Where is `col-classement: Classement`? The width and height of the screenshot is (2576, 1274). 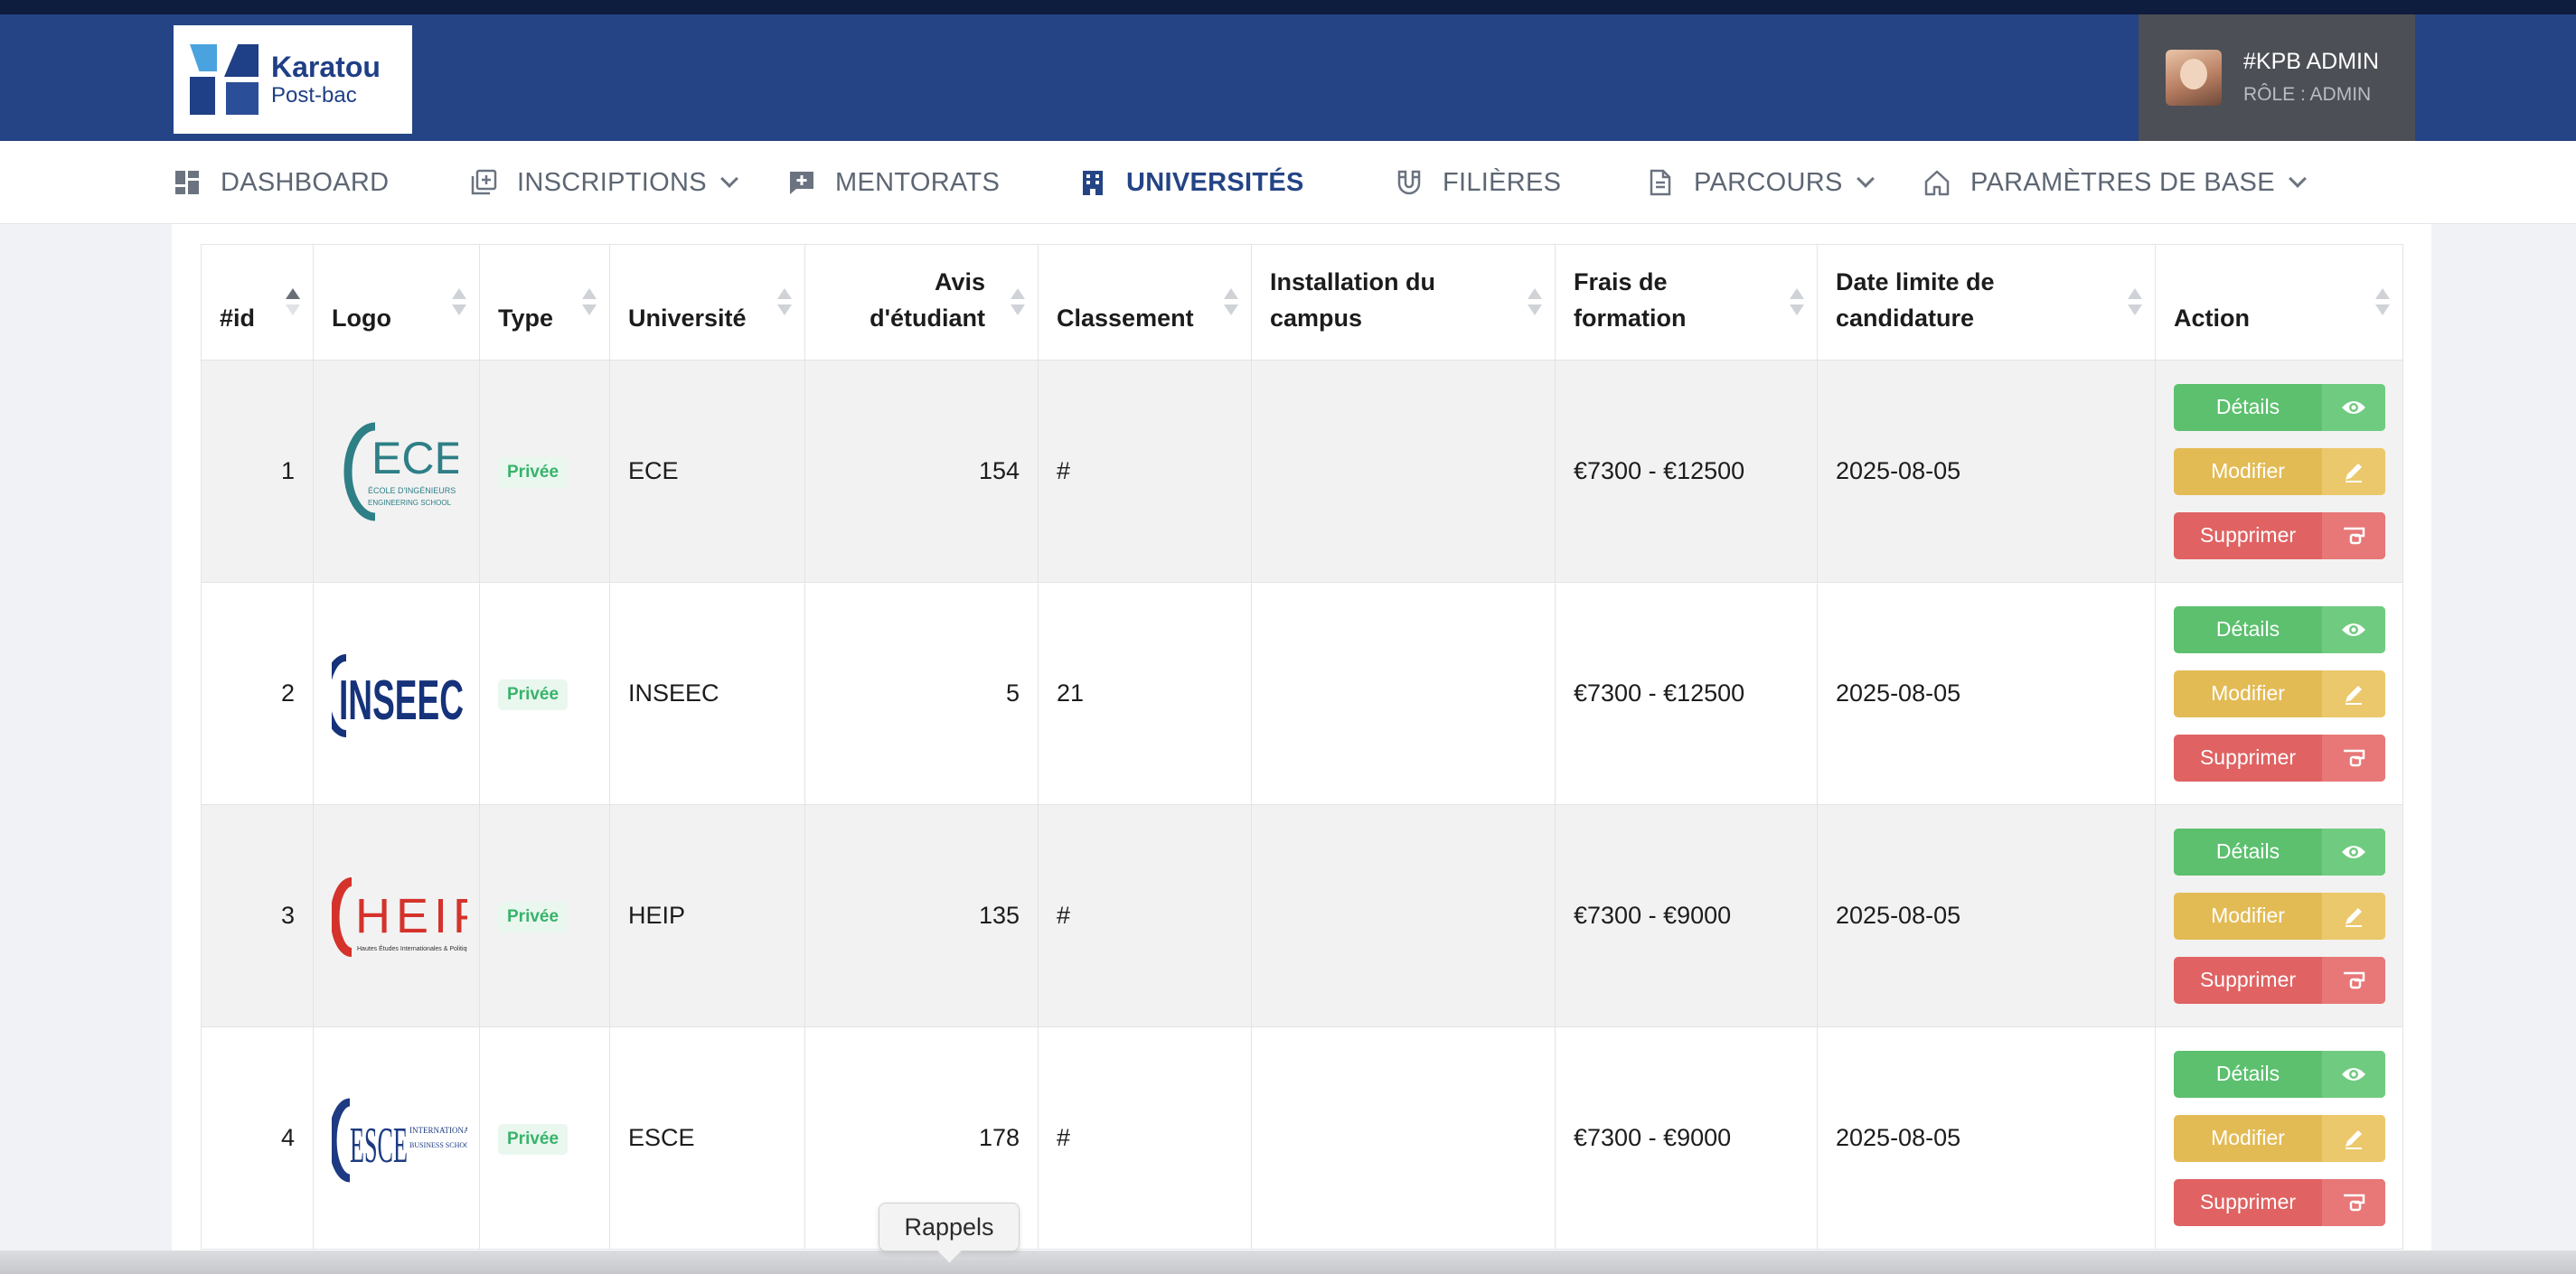
col-classement: Classement is located at coordinates (1145, 302).